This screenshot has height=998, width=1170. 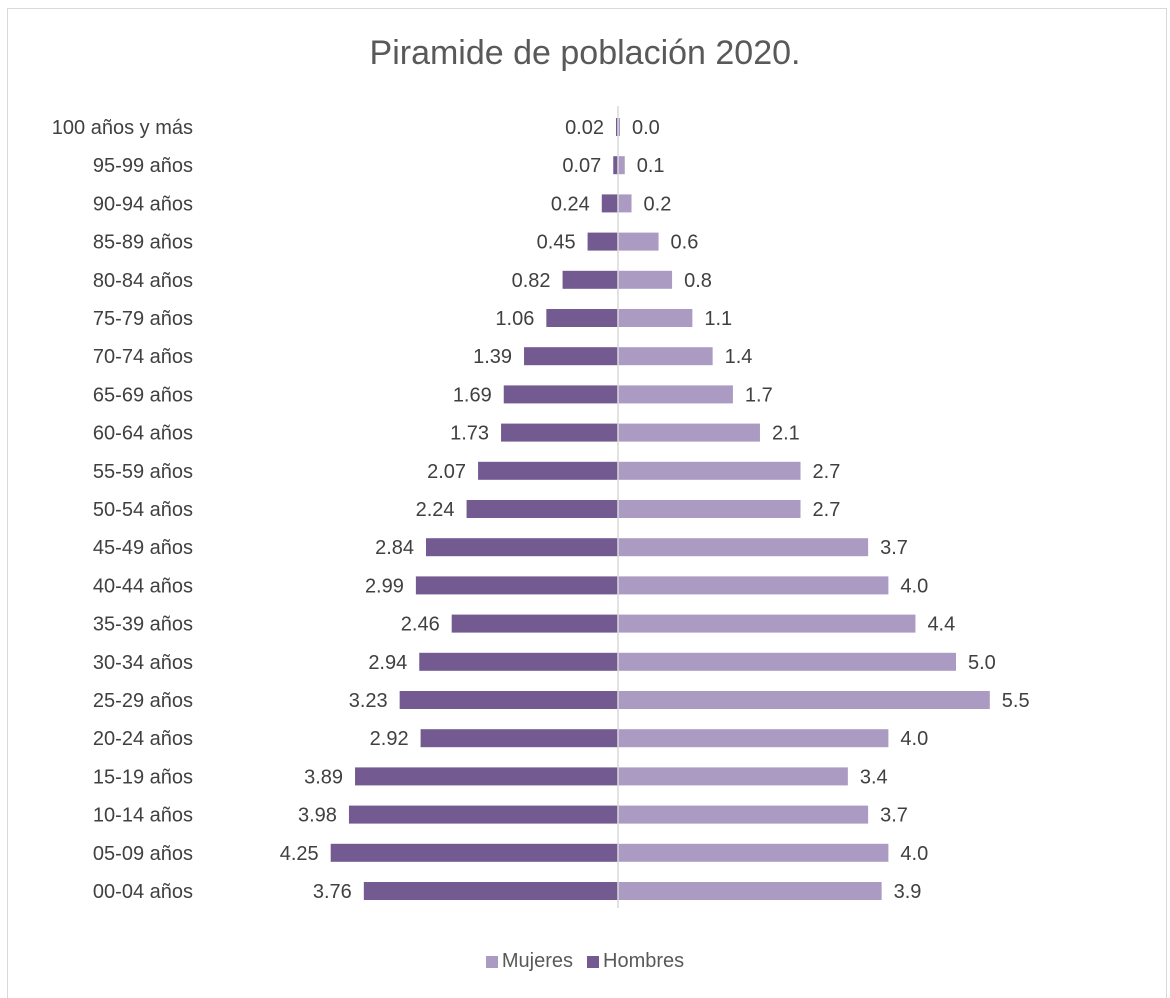 What do you see at coordinates (143, 854) in the screenshot?
I see `category-label: 05-09 años` at bounding box center [143, 854].